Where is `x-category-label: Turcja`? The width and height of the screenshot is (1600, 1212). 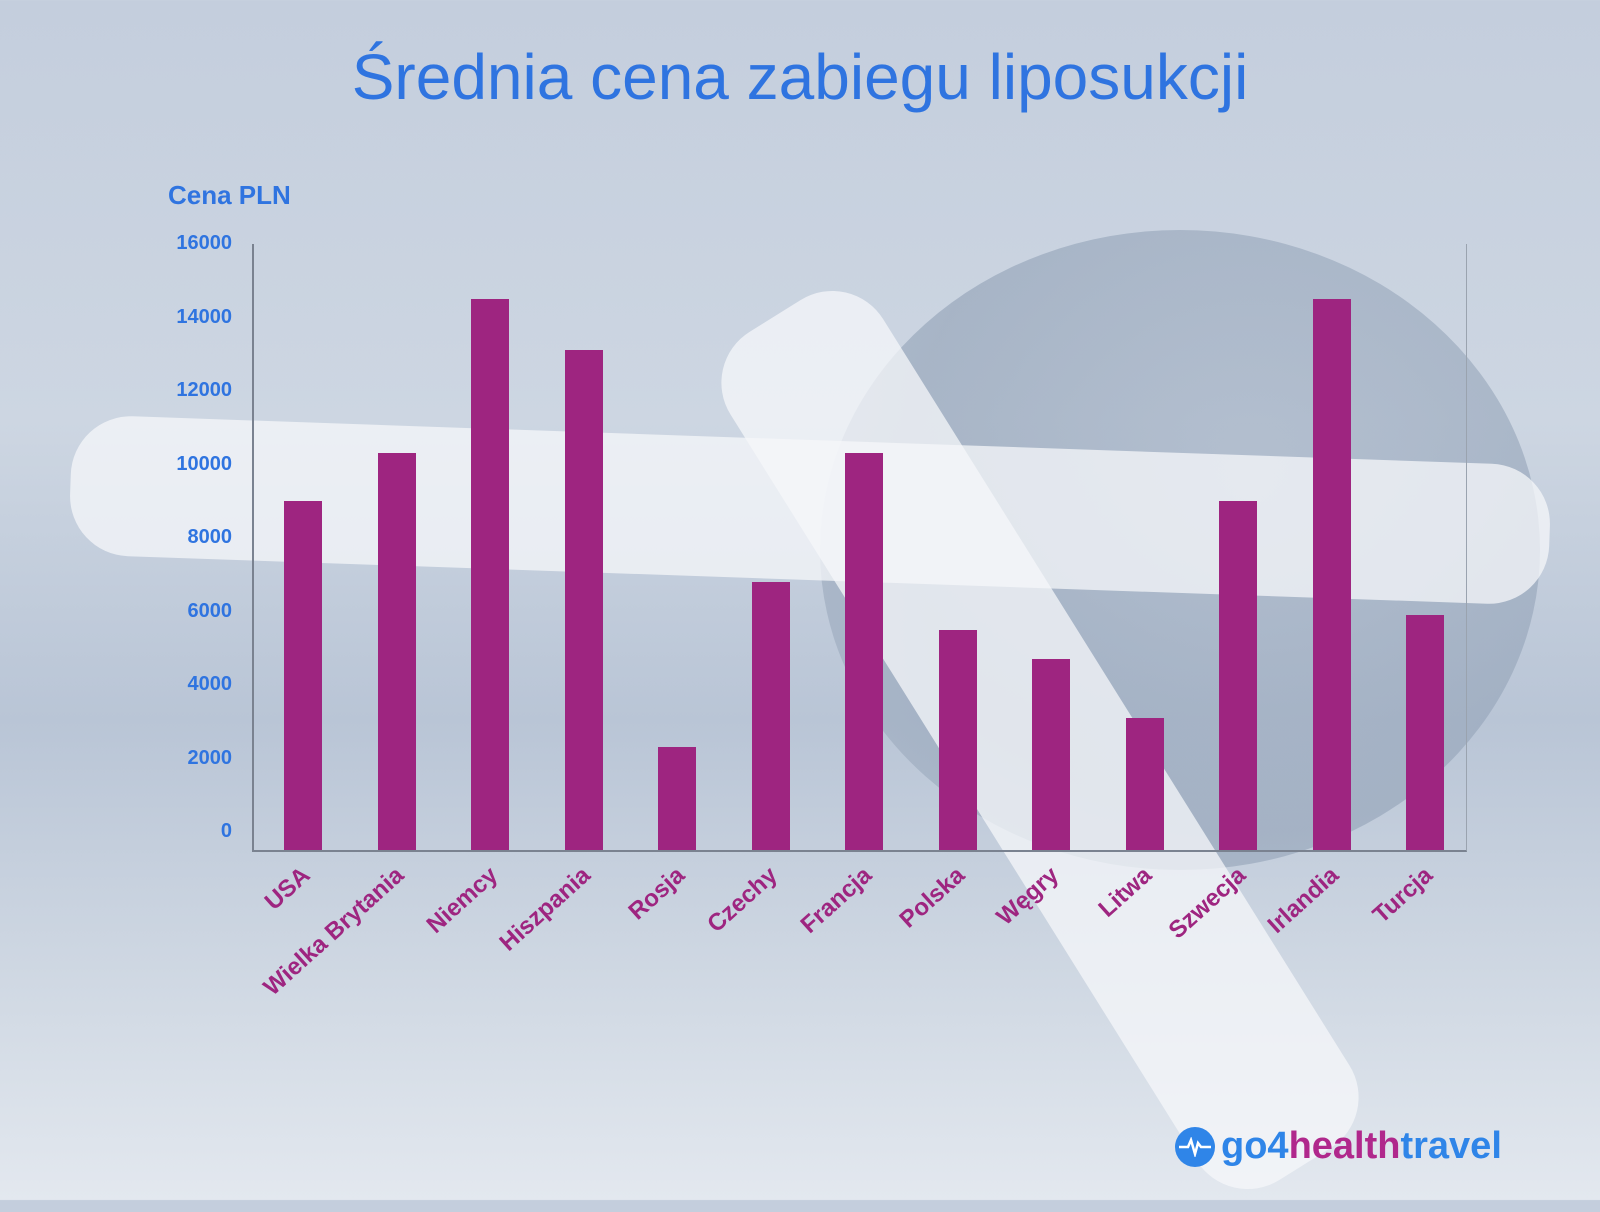 x-category-label: Turcja is located at coordinates (1402, 895).